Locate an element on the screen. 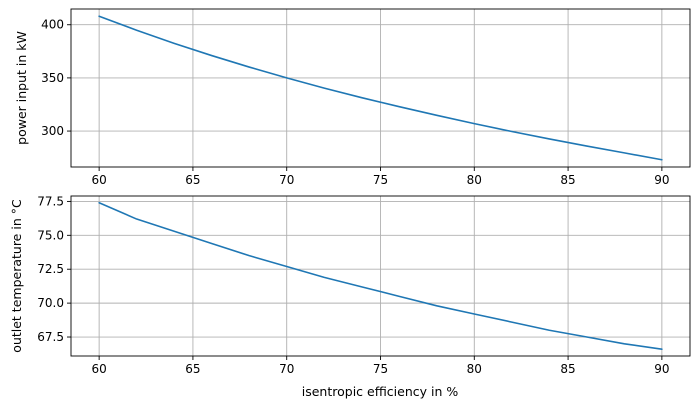  power-input-x-tick-label: 90 is located at coordinates (661, 180).